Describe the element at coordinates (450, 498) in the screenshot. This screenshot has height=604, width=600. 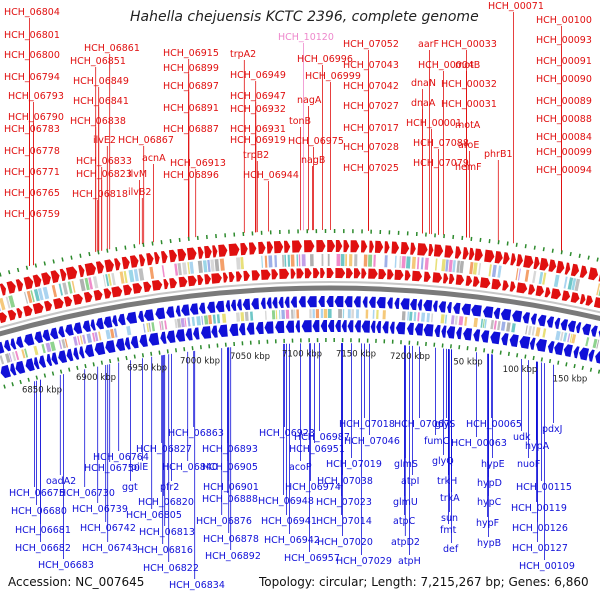
I see `gene-label-trka: trkA` at that location.